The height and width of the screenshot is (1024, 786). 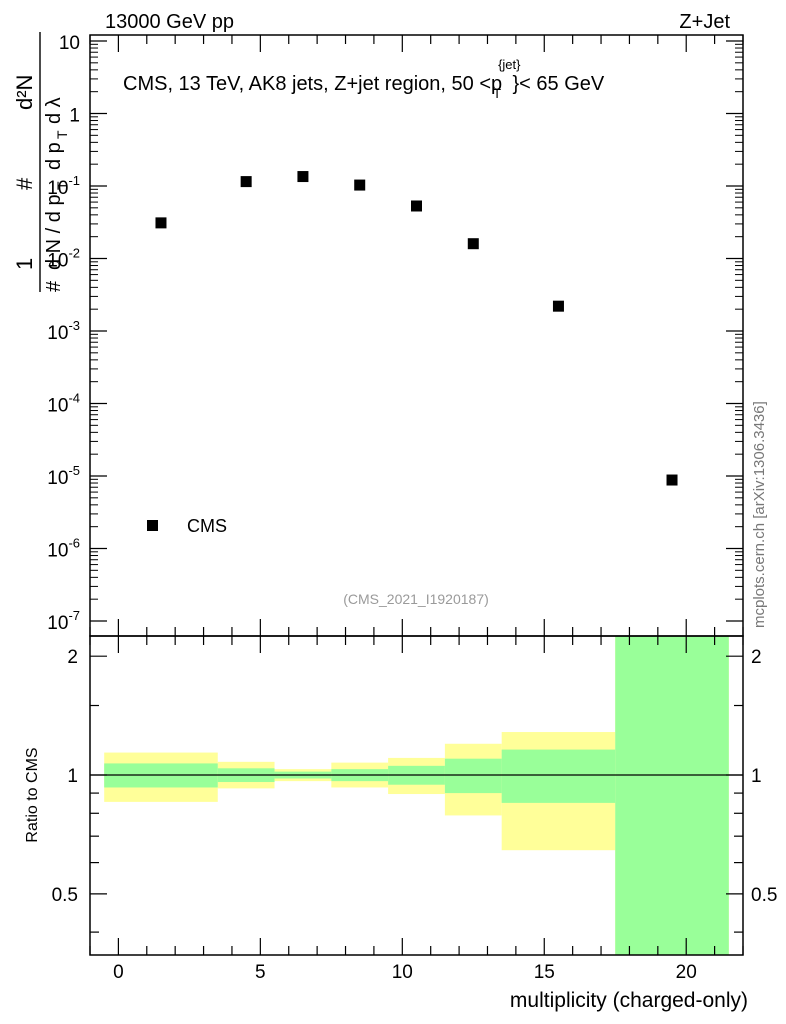 I want to click on x-tick-label-2: 10, so click(x=402, y=972).